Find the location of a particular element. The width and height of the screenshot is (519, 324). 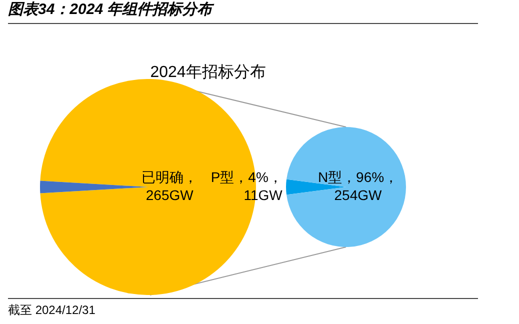

chart-subtitle: 2024年招标分布 is located at coordinates (208, 73).